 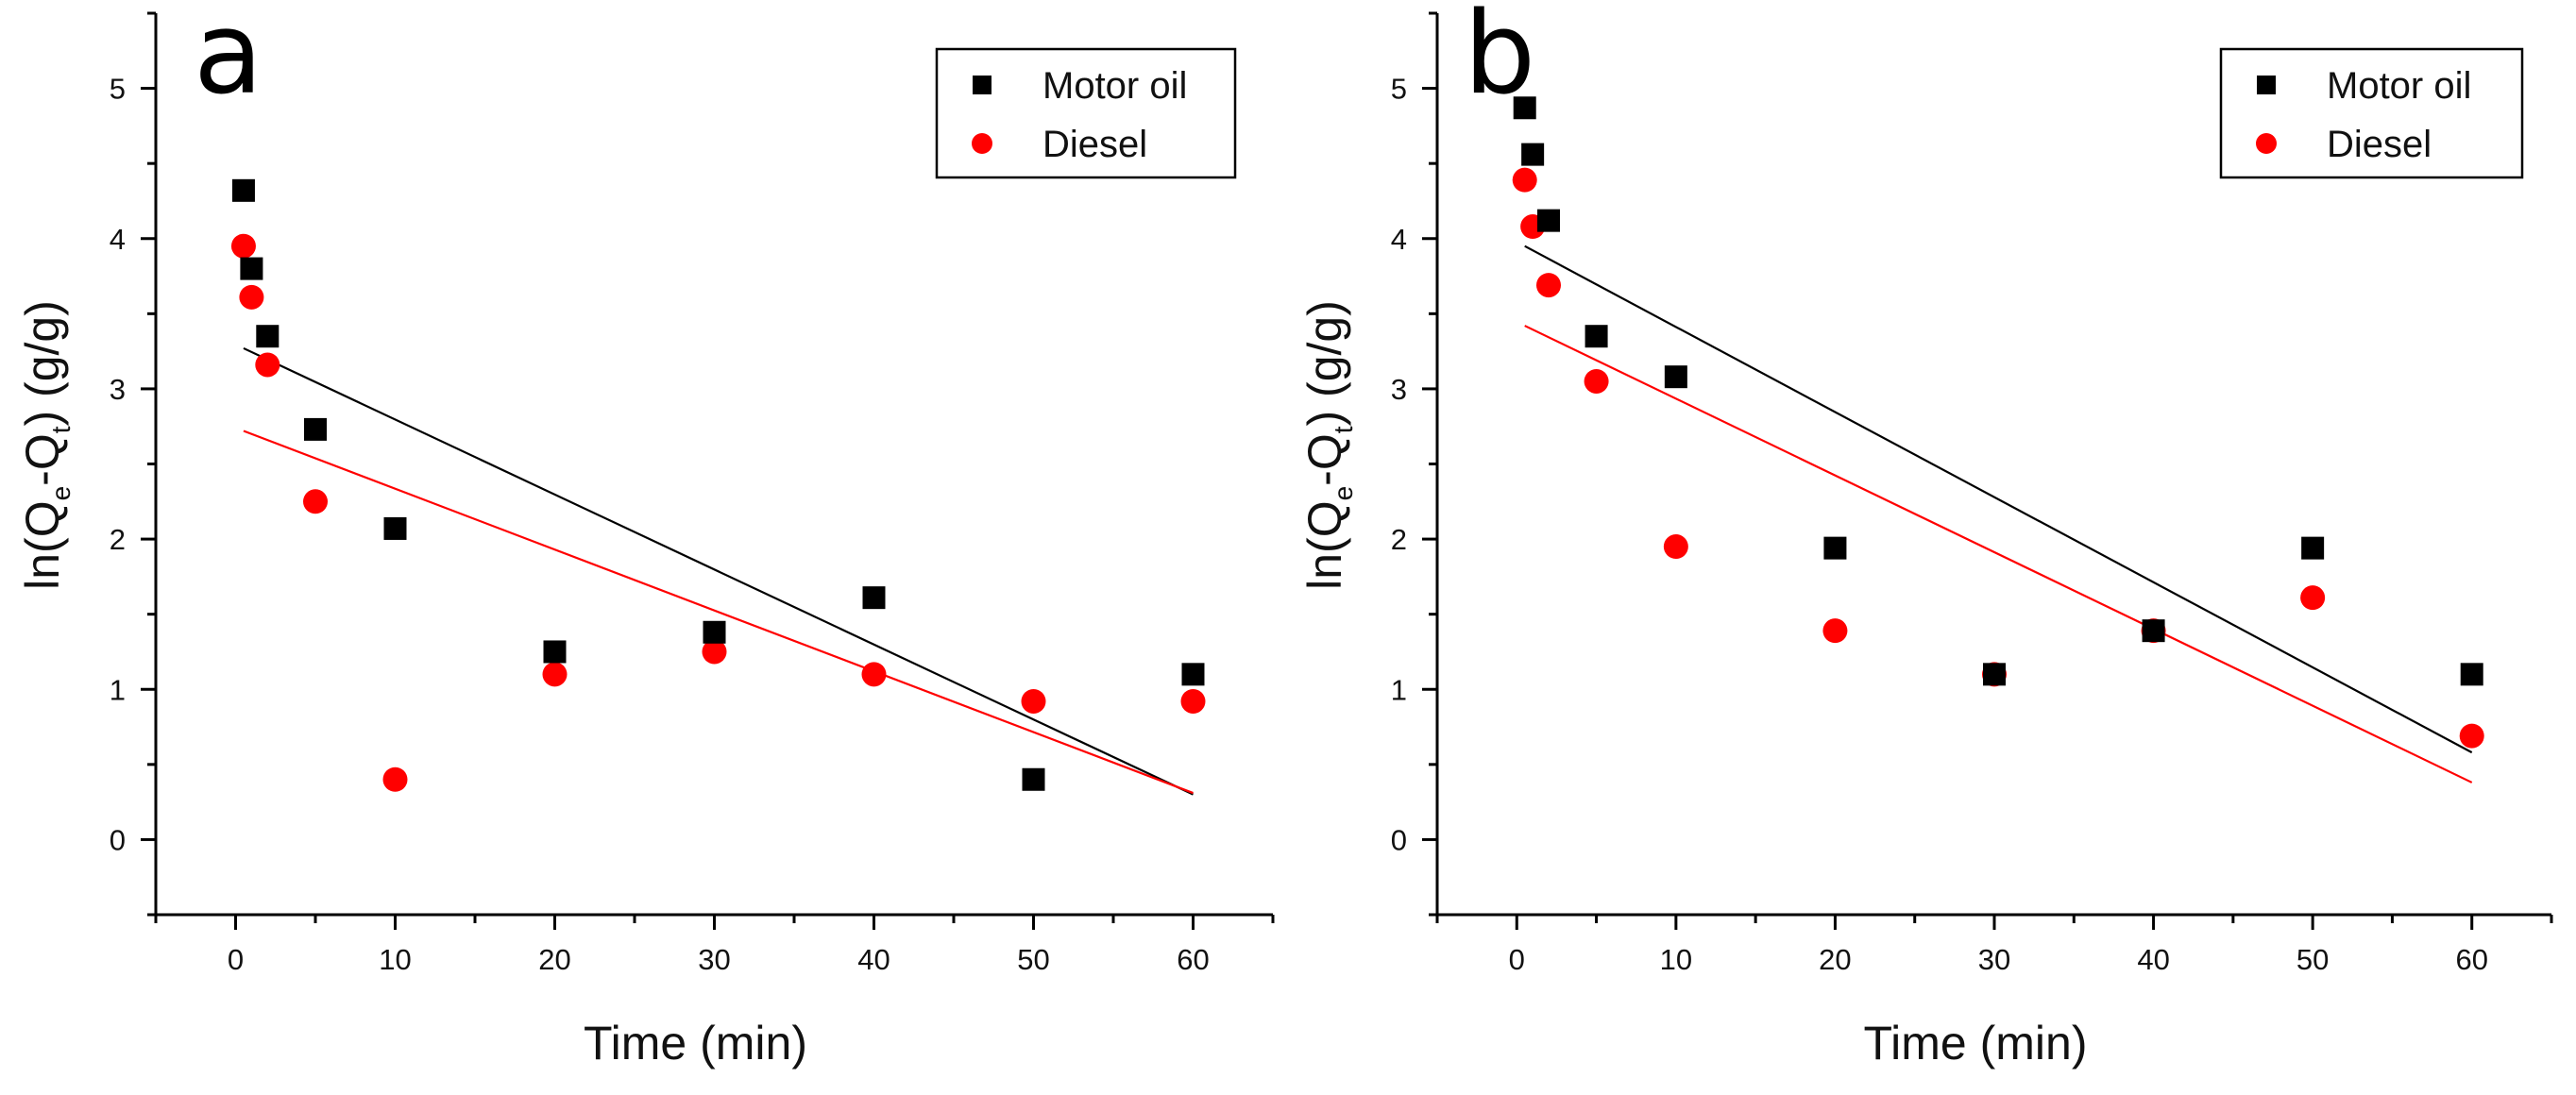 I want to click on fit-line-diesel, so click(x=718, y=612).